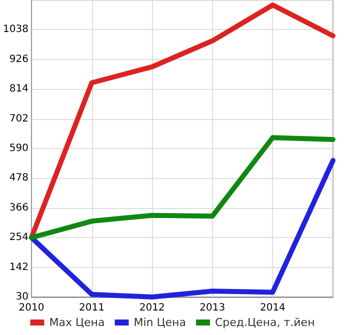 The height and width of the screenshot is (335, 345). Describe the element at coordinates (18, 59) in the screenshot. I see `y-tick-label: 926` at that location.